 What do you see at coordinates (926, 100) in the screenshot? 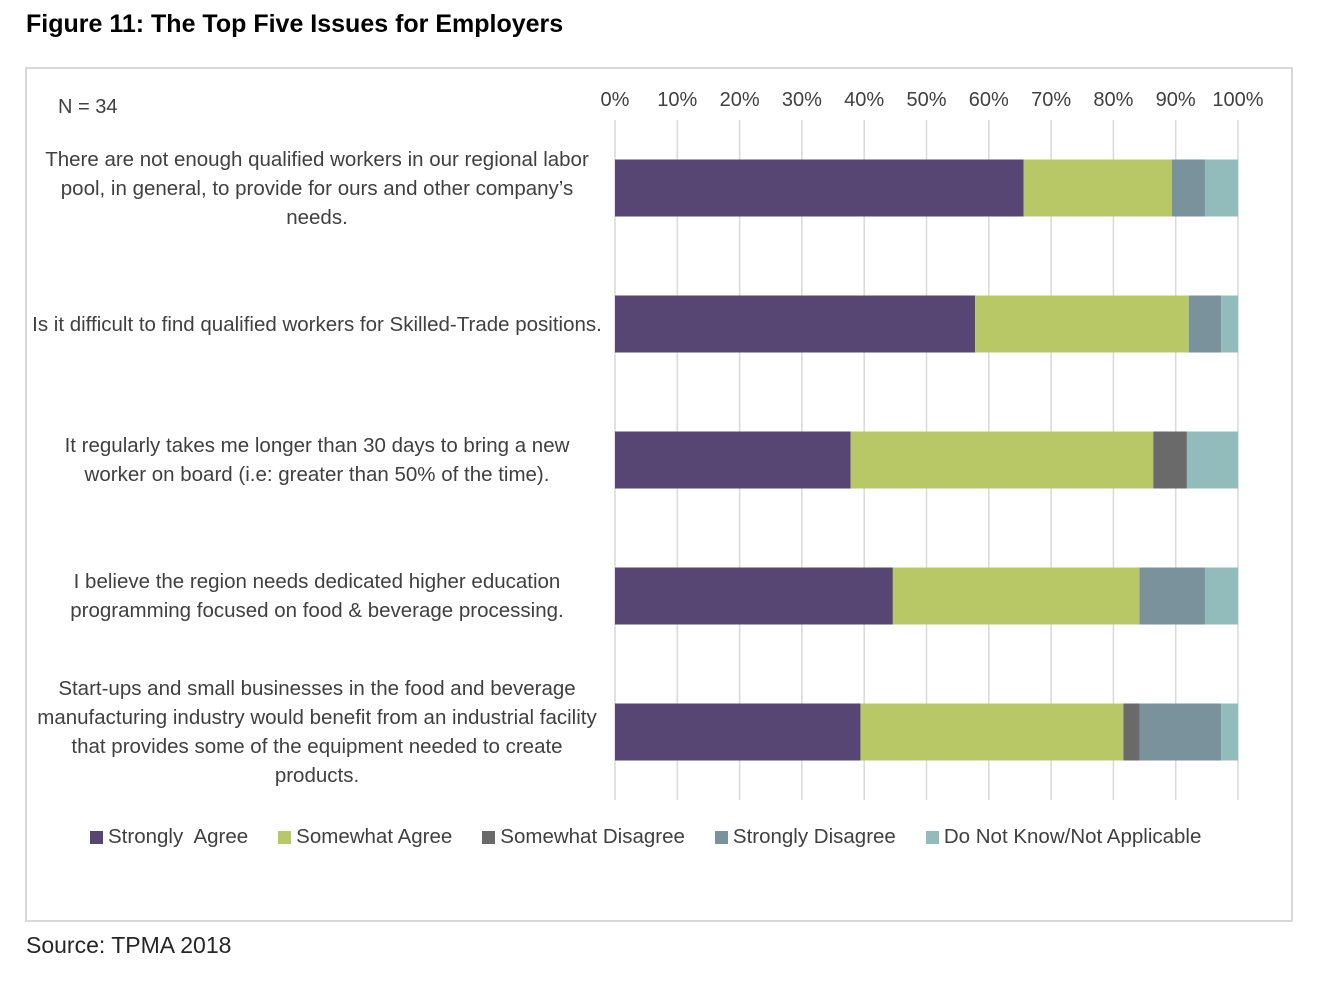
I see `x-tick-label: 50%` at bounding box center [926, 100].